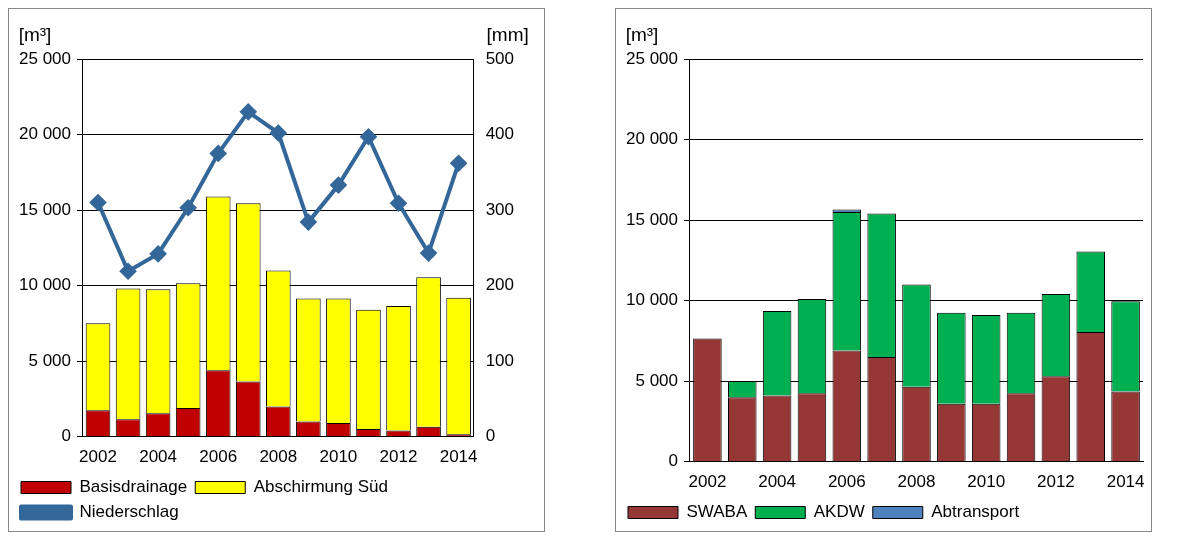 Image resolution: width=1202 pixels, height=543 pixels. Describe the element at coordinates (129, 512) in the screenshot. I see `legend-label: Niederschlag` at that location.